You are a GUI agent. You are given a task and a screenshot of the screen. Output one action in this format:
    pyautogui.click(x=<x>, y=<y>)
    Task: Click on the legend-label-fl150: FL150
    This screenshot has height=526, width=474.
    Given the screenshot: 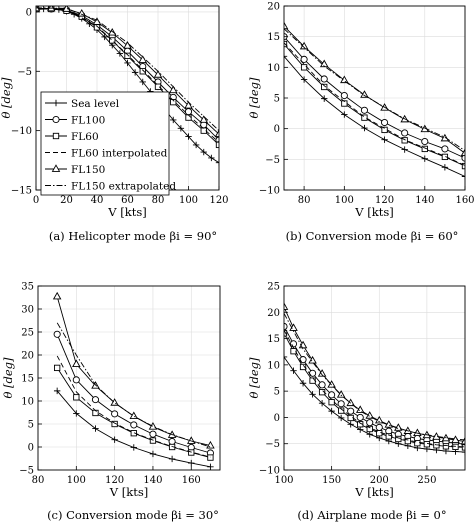 What is the action you would take?
    pyautogui.click(x=88, y=170)
    